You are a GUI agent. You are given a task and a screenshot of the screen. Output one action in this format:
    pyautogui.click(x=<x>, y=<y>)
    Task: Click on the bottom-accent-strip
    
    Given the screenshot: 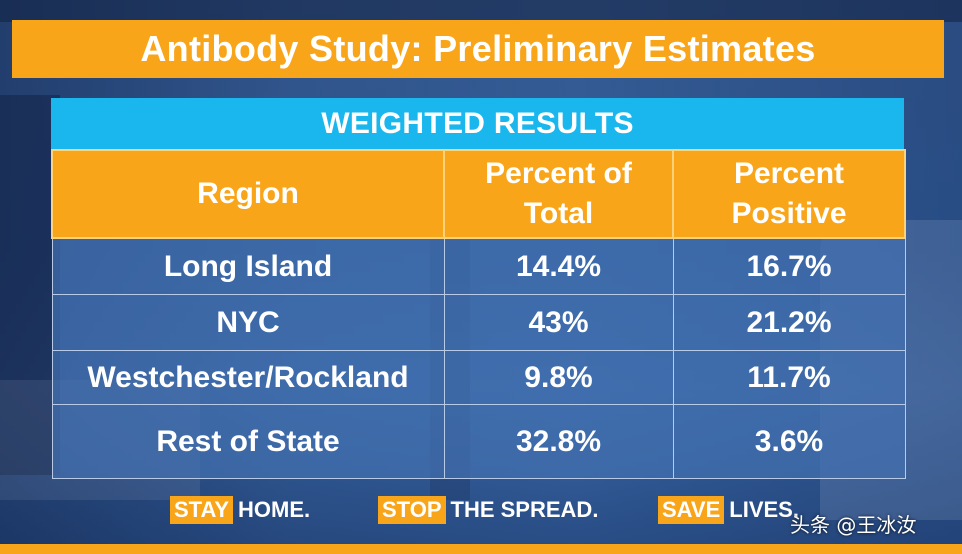 What is the action you would take?
    pyautogui.click(x=481, y=549)
    